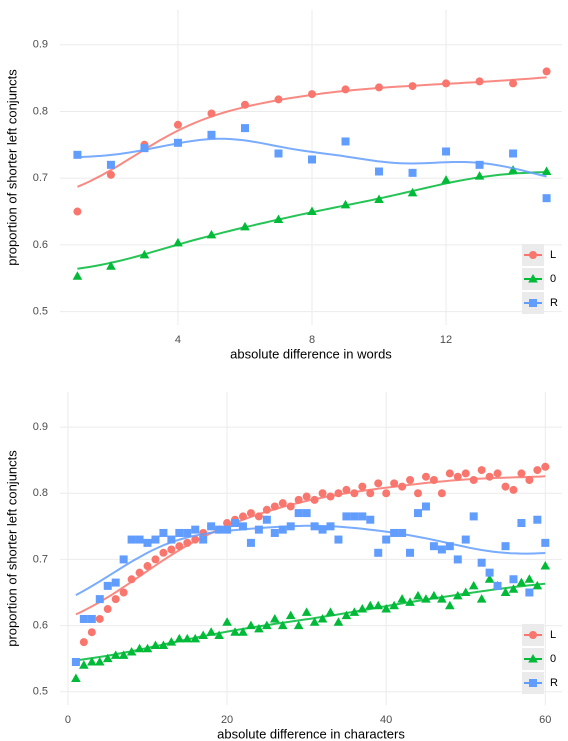 Image resolution: width=568 pixels, height=741 pixels. Describe the element at coordinates (553, 255) in the screenshot. I see `legend-label: L` at that location.